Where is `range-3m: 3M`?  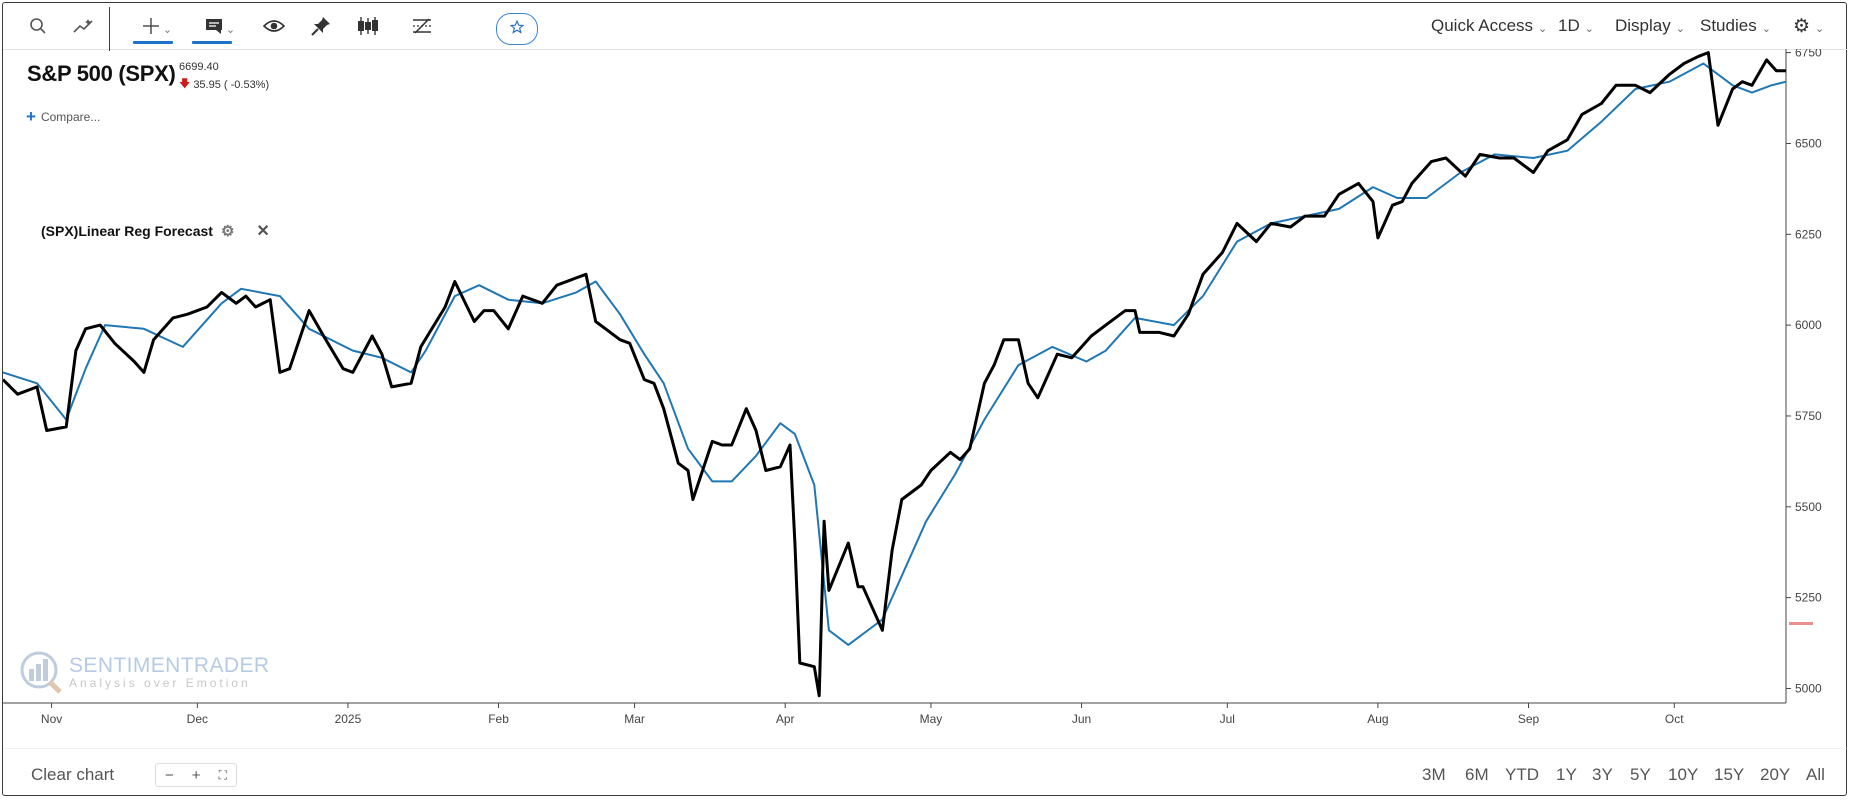 range-3m: 3M is located at coordinates (1434, 774).